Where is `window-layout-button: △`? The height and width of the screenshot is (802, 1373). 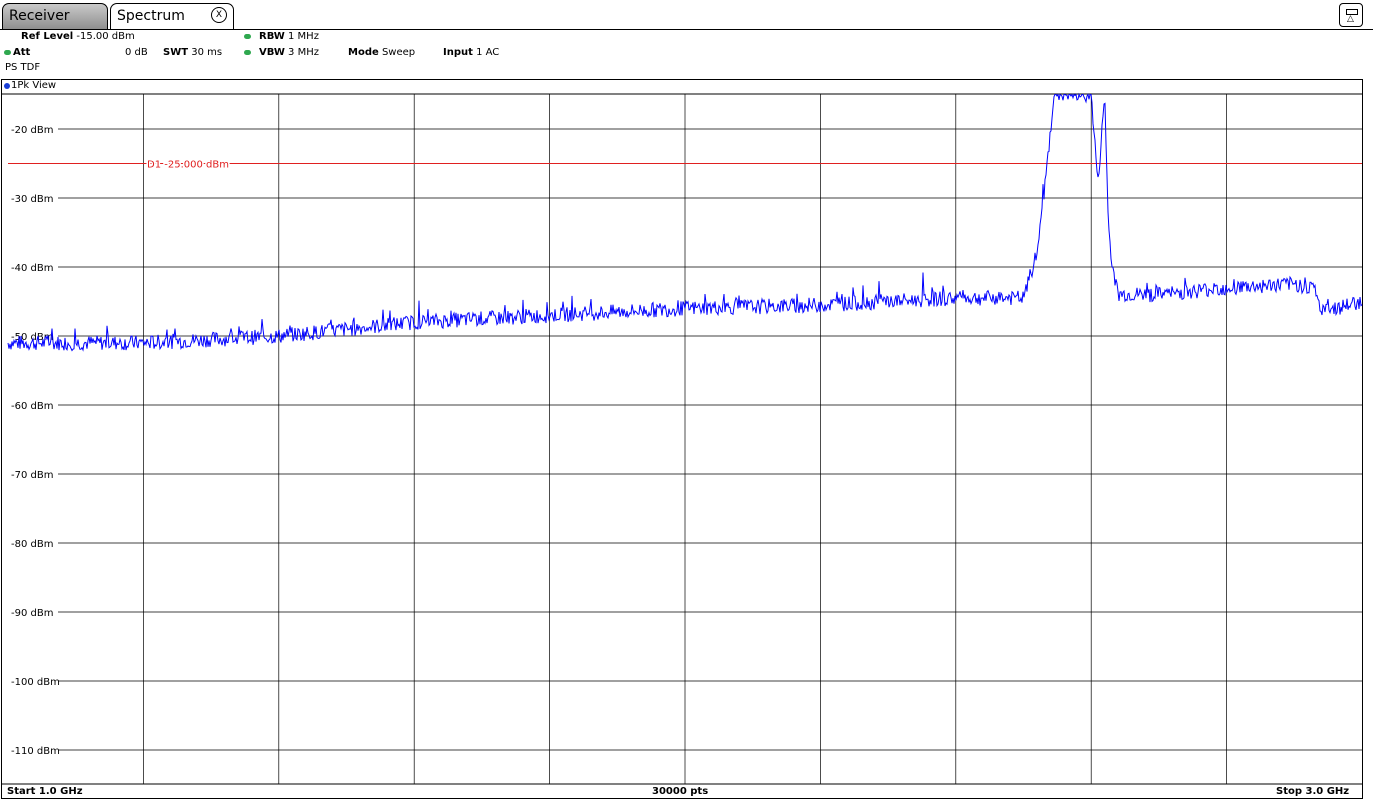
window-layout-button: △ is located at coordinates (1351, 15).